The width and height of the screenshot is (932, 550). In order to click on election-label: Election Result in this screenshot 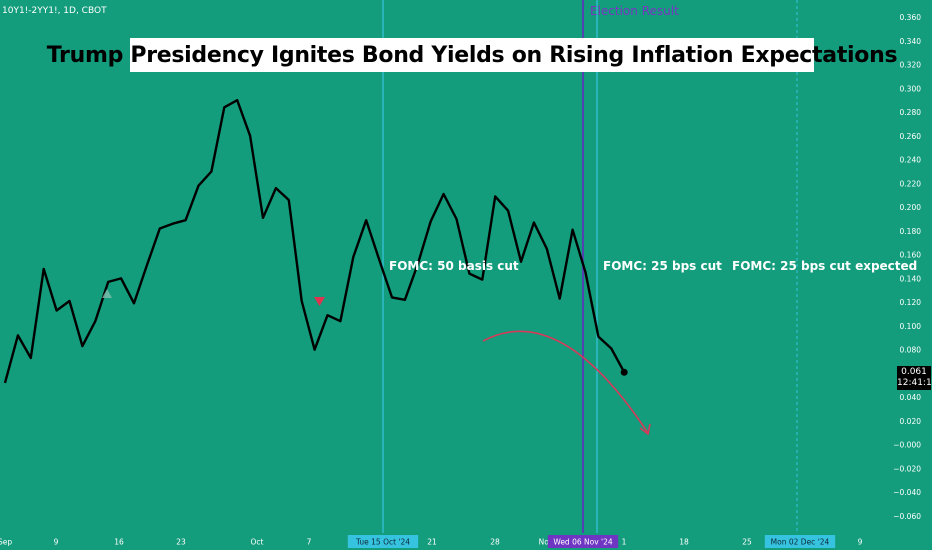, I will do `click(634, 11)`.